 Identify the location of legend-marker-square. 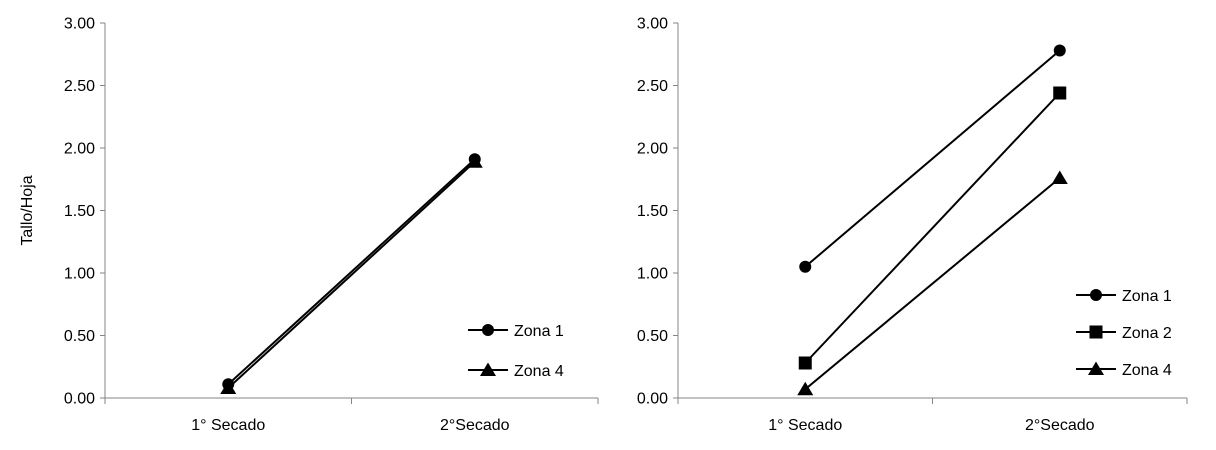
(1096, 332).